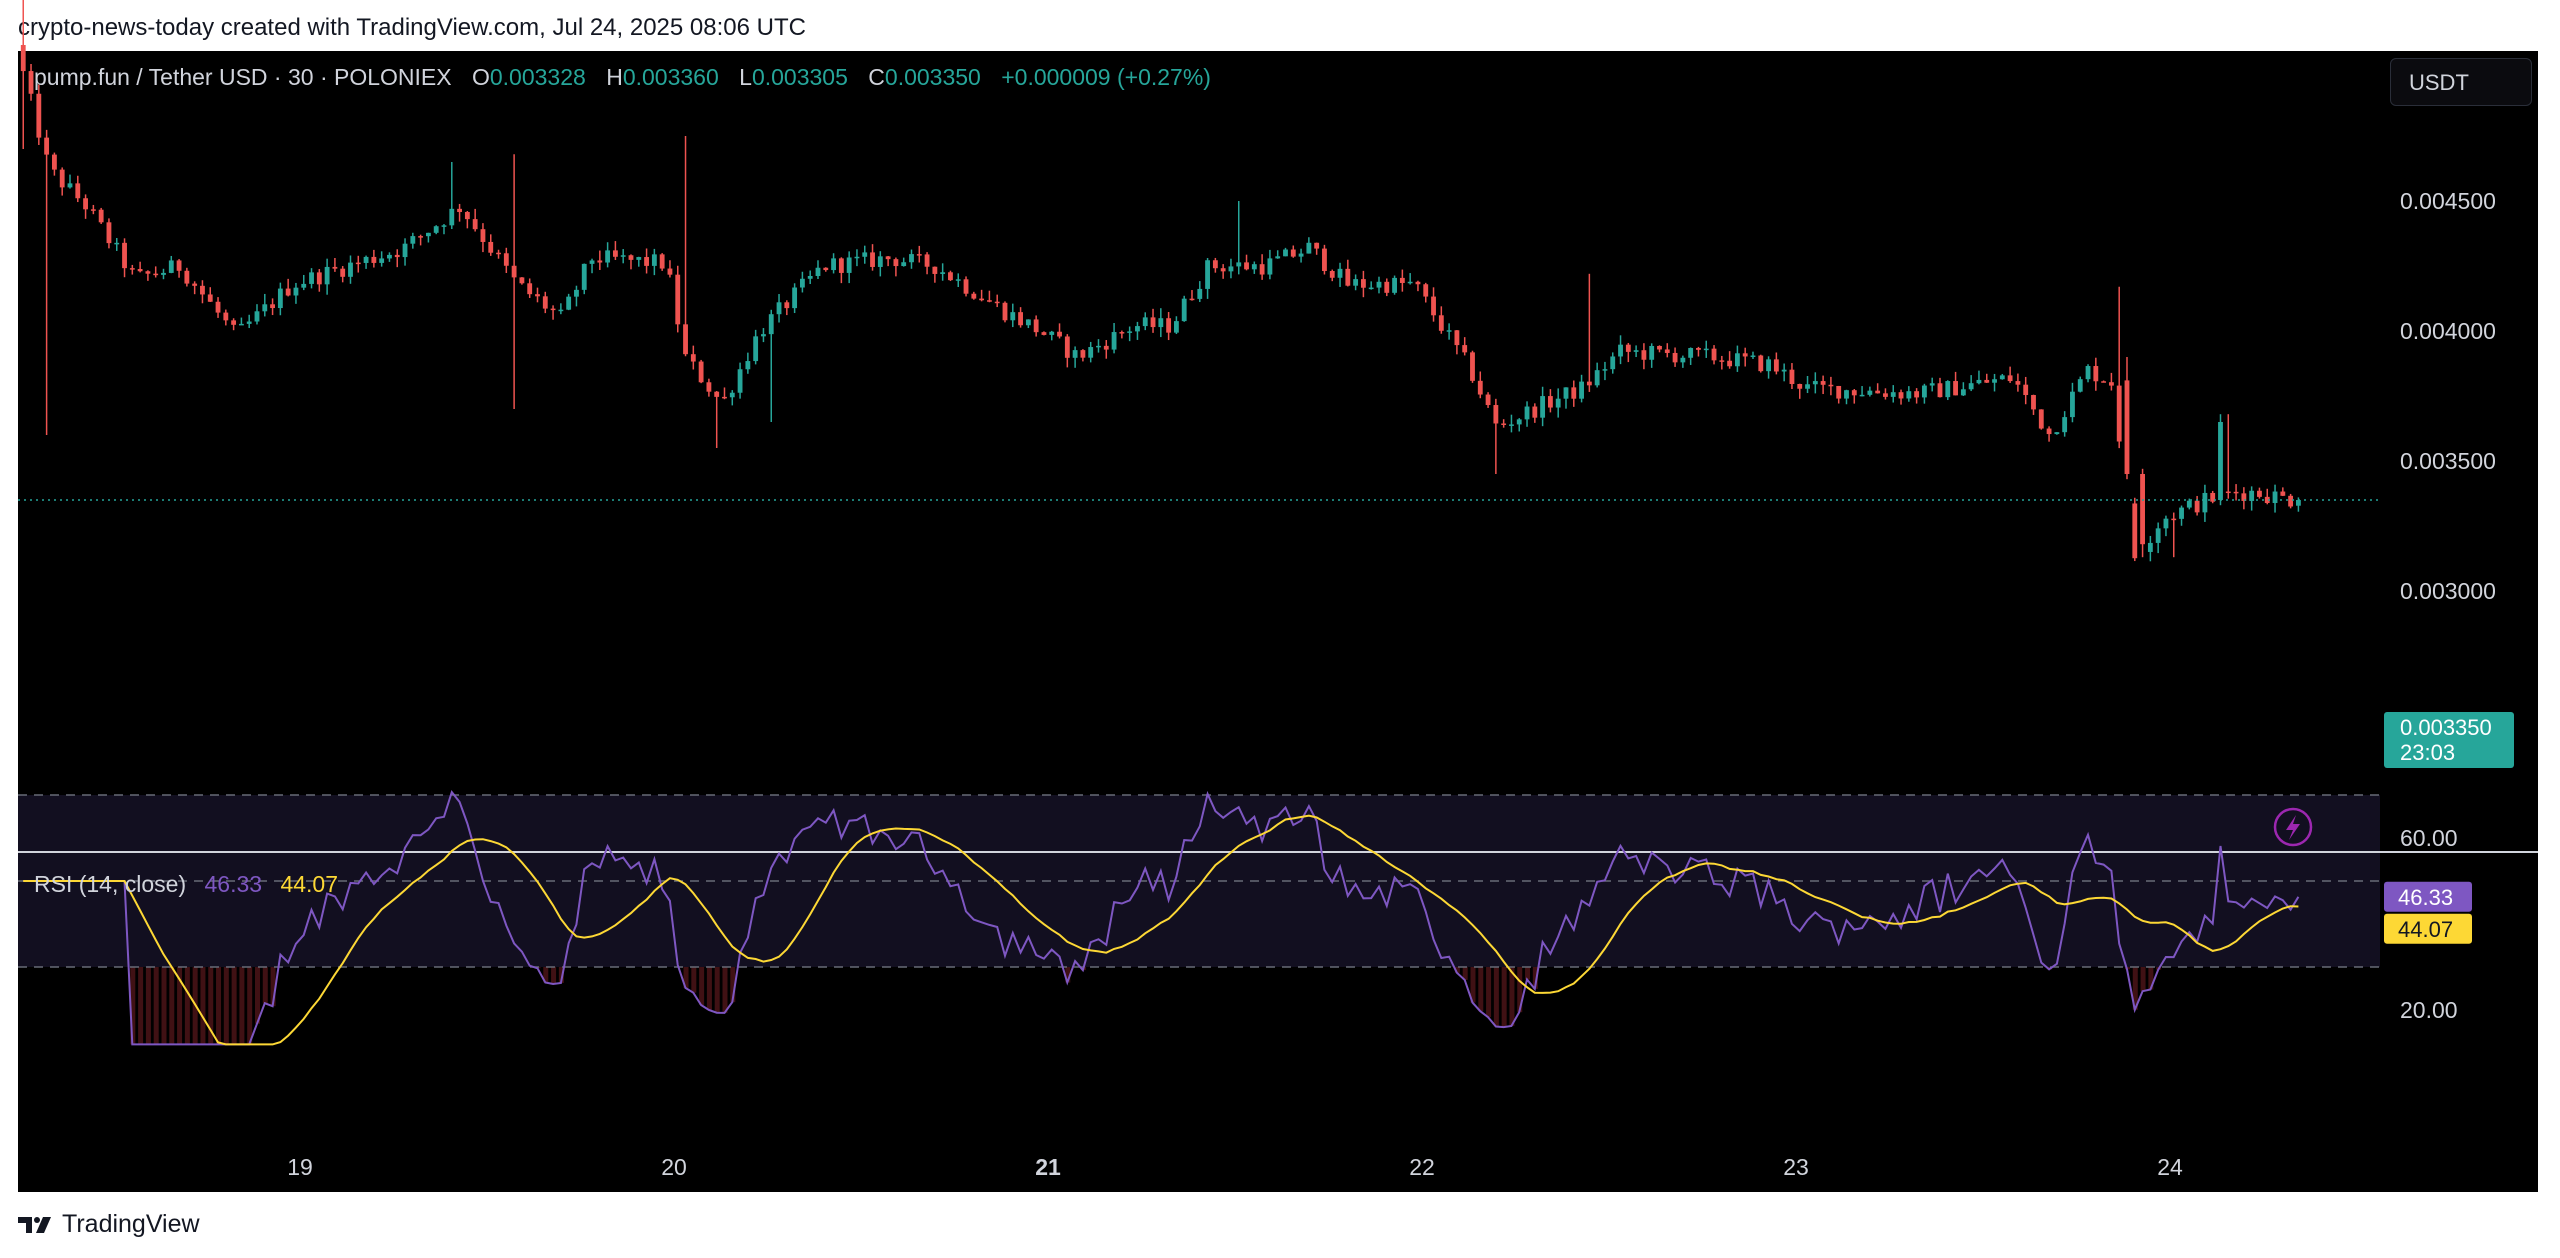 This screenshot has width=2560, height=1258. I want to click on symbol-label: pump.fun / Tether USD · 30 · POLONIEX, so click(243, 77).